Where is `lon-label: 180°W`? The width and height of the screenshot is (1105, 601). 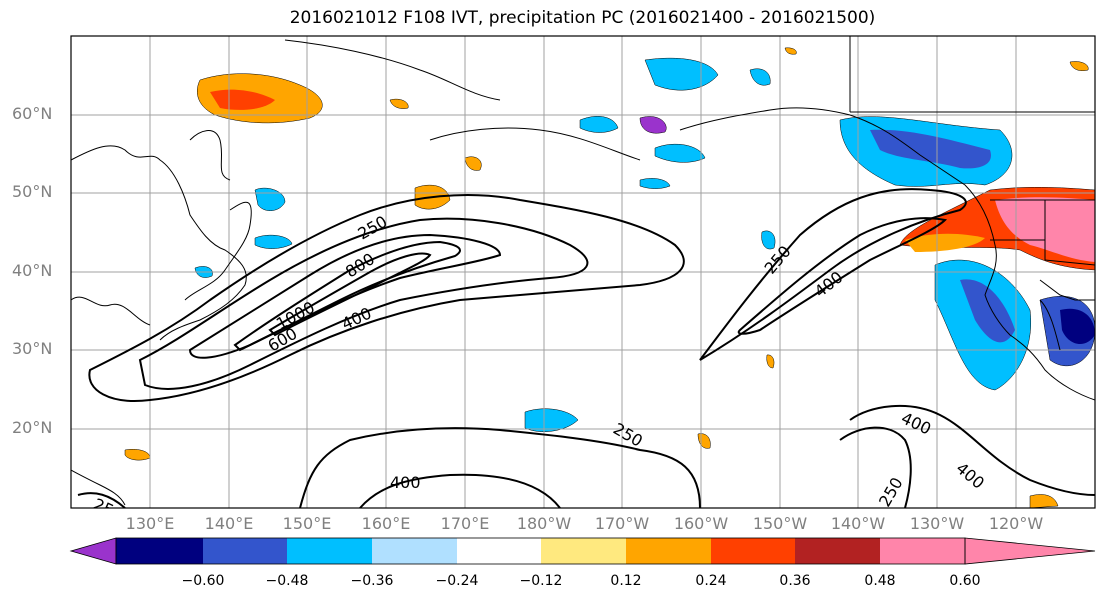
lon-label: 180°W is located at coordinates (544, 523).